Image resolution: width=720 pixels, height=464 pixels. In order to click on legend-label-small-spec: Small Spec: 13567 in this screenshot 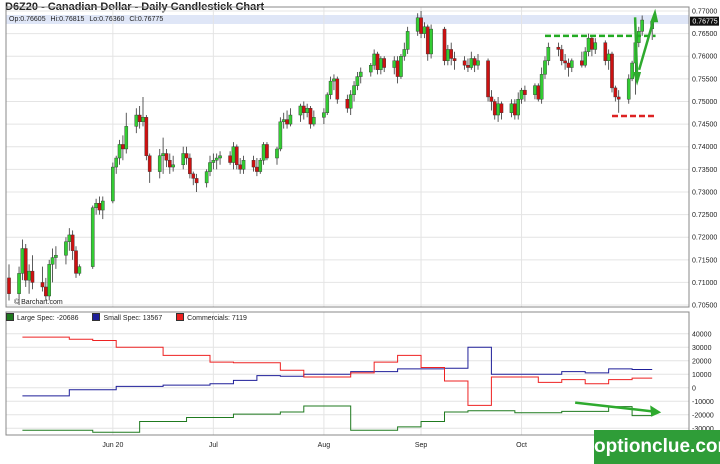, I will do `click(133, 318)`.